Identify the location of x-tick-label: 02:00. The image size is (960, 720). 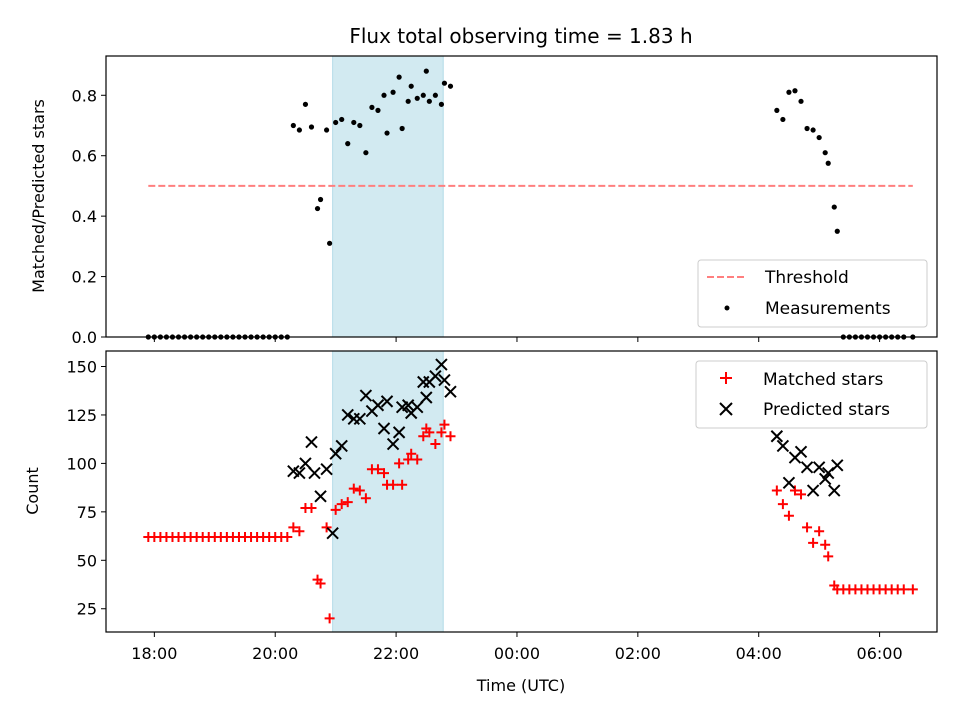
(638, 653).